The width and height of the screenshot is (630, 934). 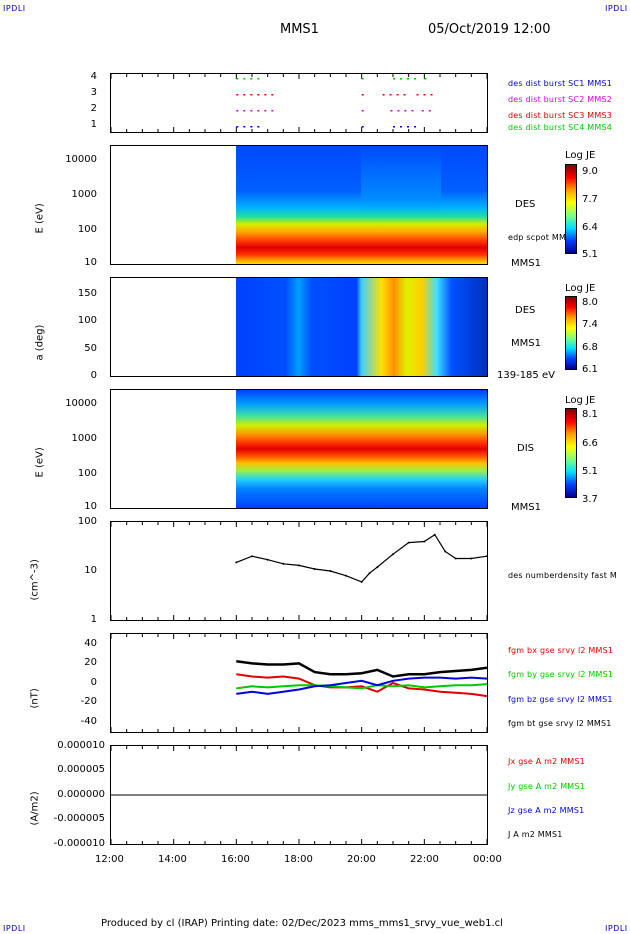 What do you see at coordinates (81, 159) in the screenshot?
I see `y-tick: 10000` at bounding box center [81, 159].